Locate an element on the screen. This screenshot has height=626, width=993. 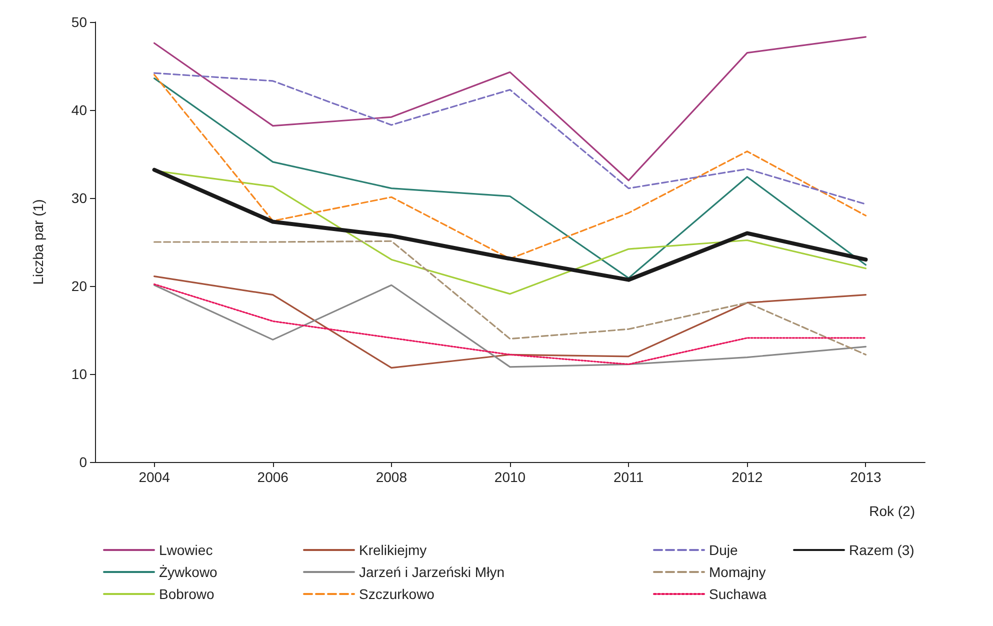
legend-label: Suchawa is located at coordinates (738, 594).